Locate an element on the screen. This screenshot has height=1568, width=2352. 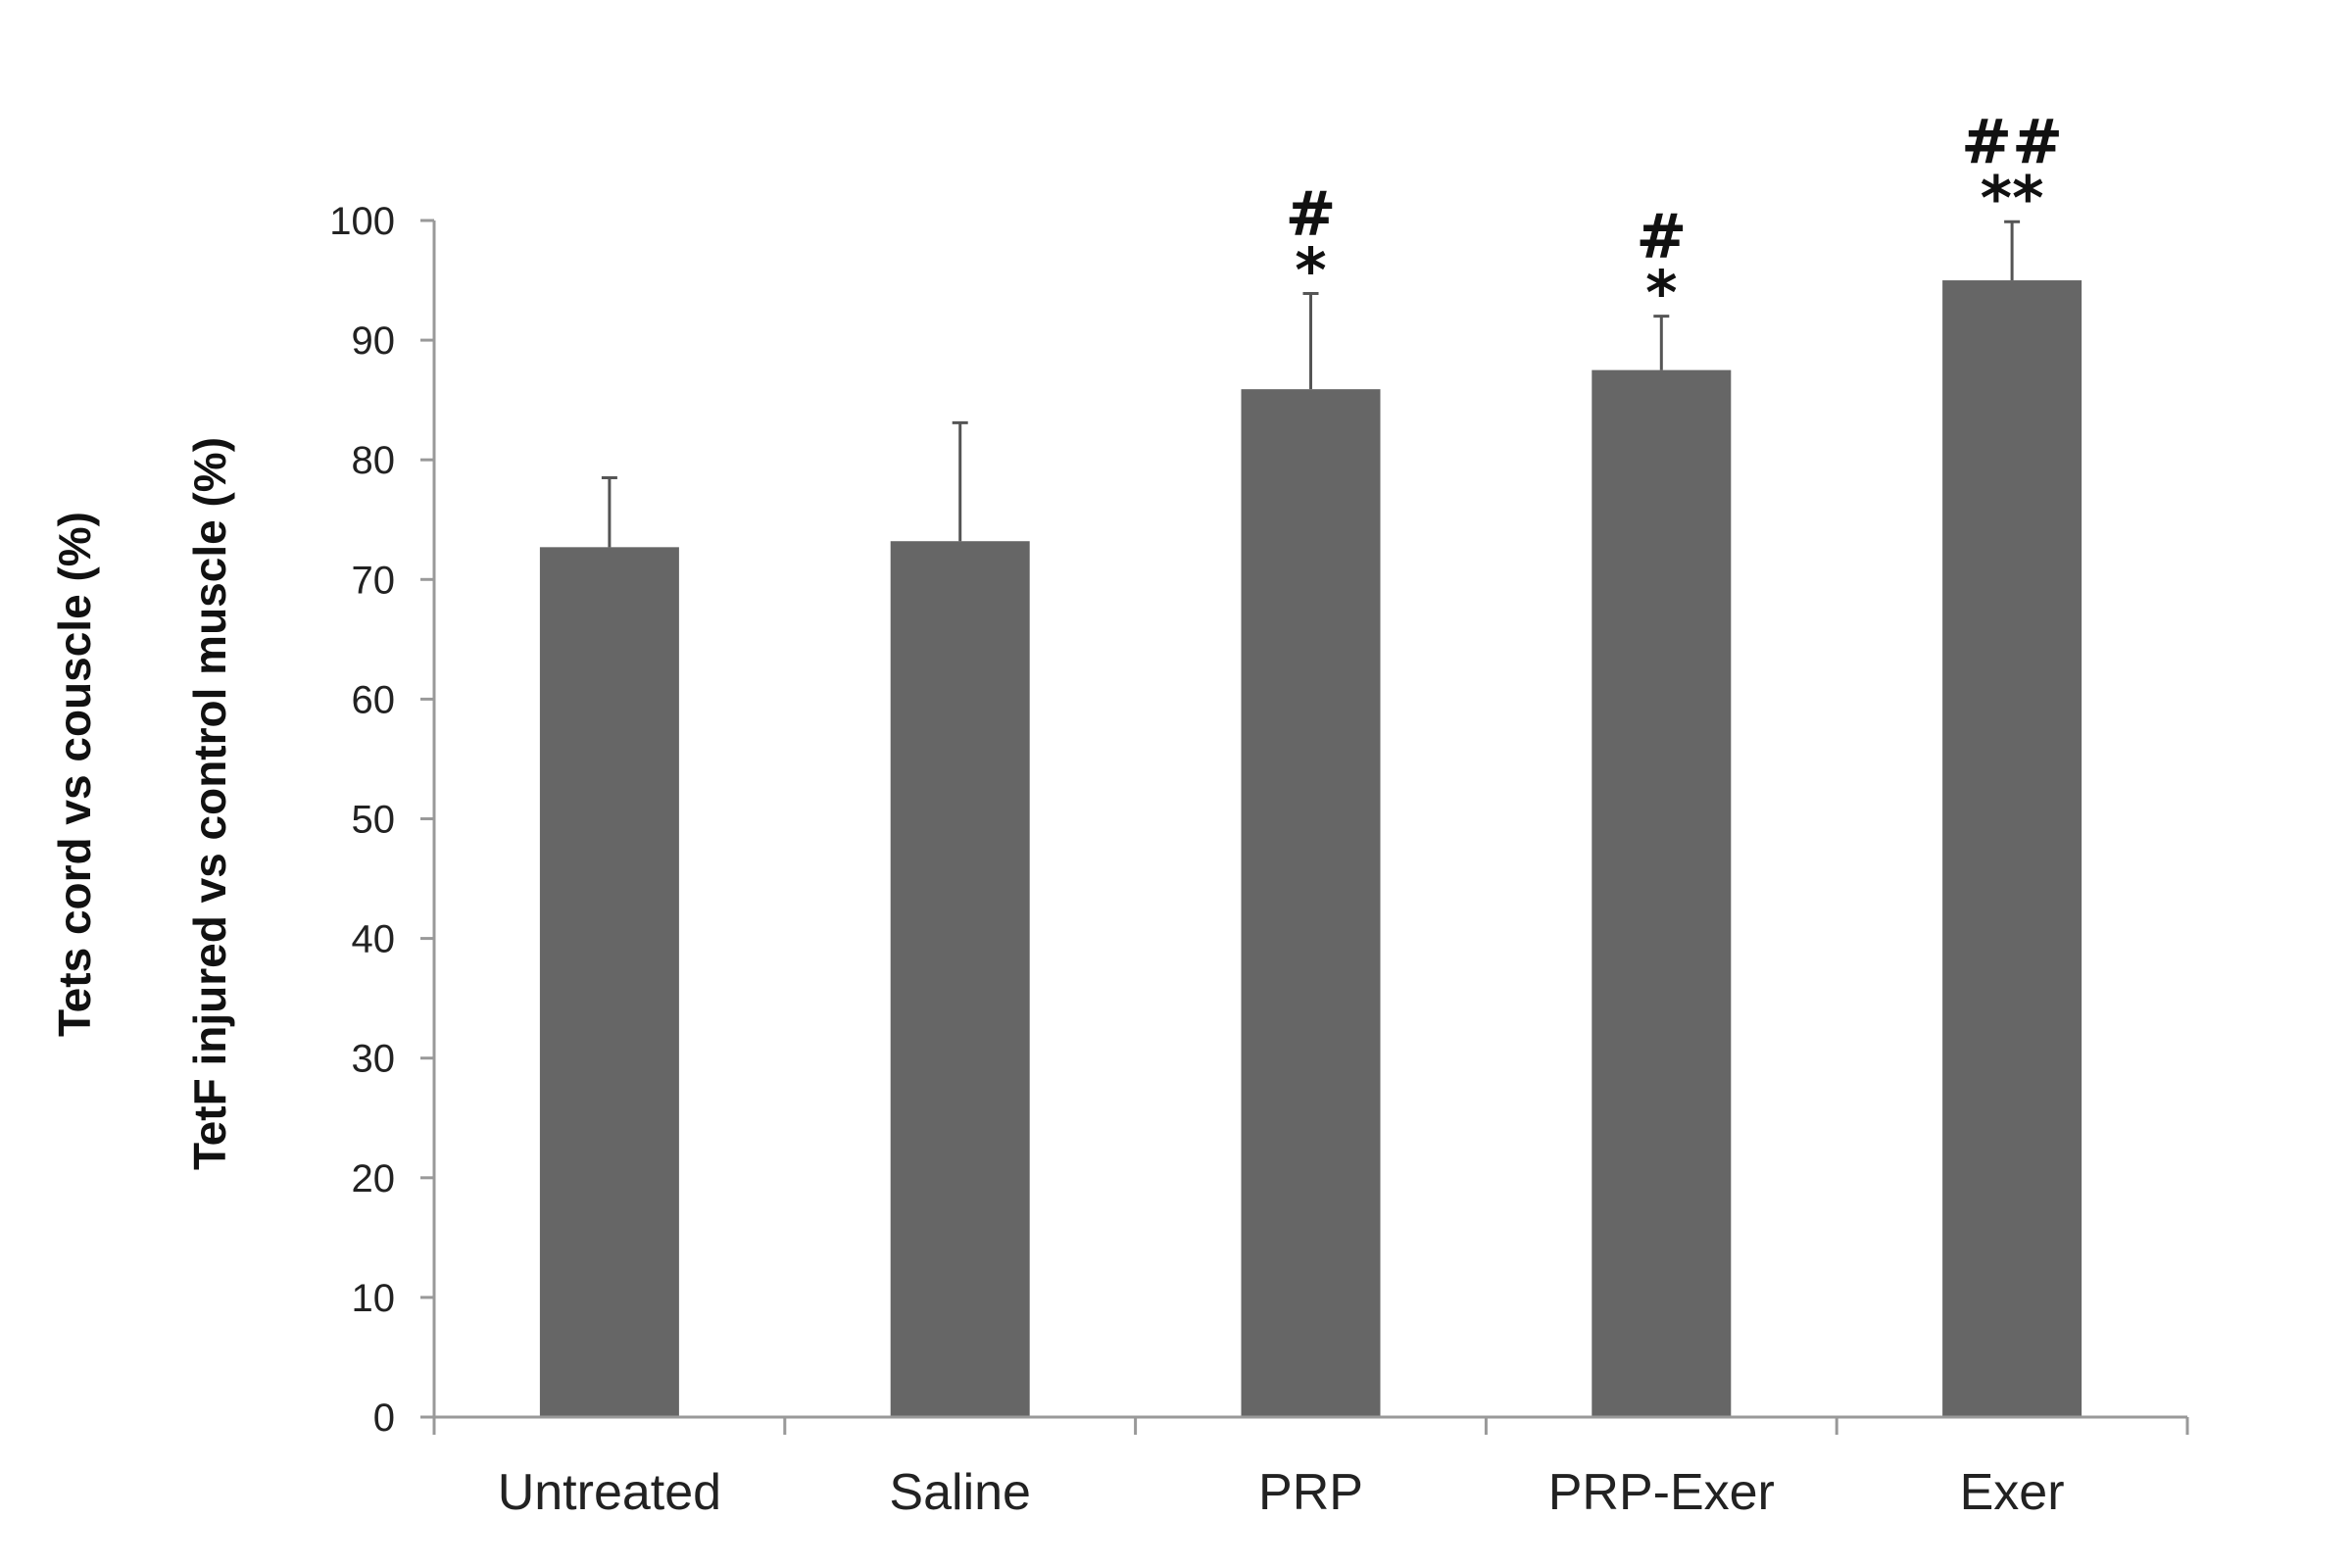
x-axis-labels: Untreated Saline PRP PRP-Exer Exer is located at coordinates (1281, 1492).